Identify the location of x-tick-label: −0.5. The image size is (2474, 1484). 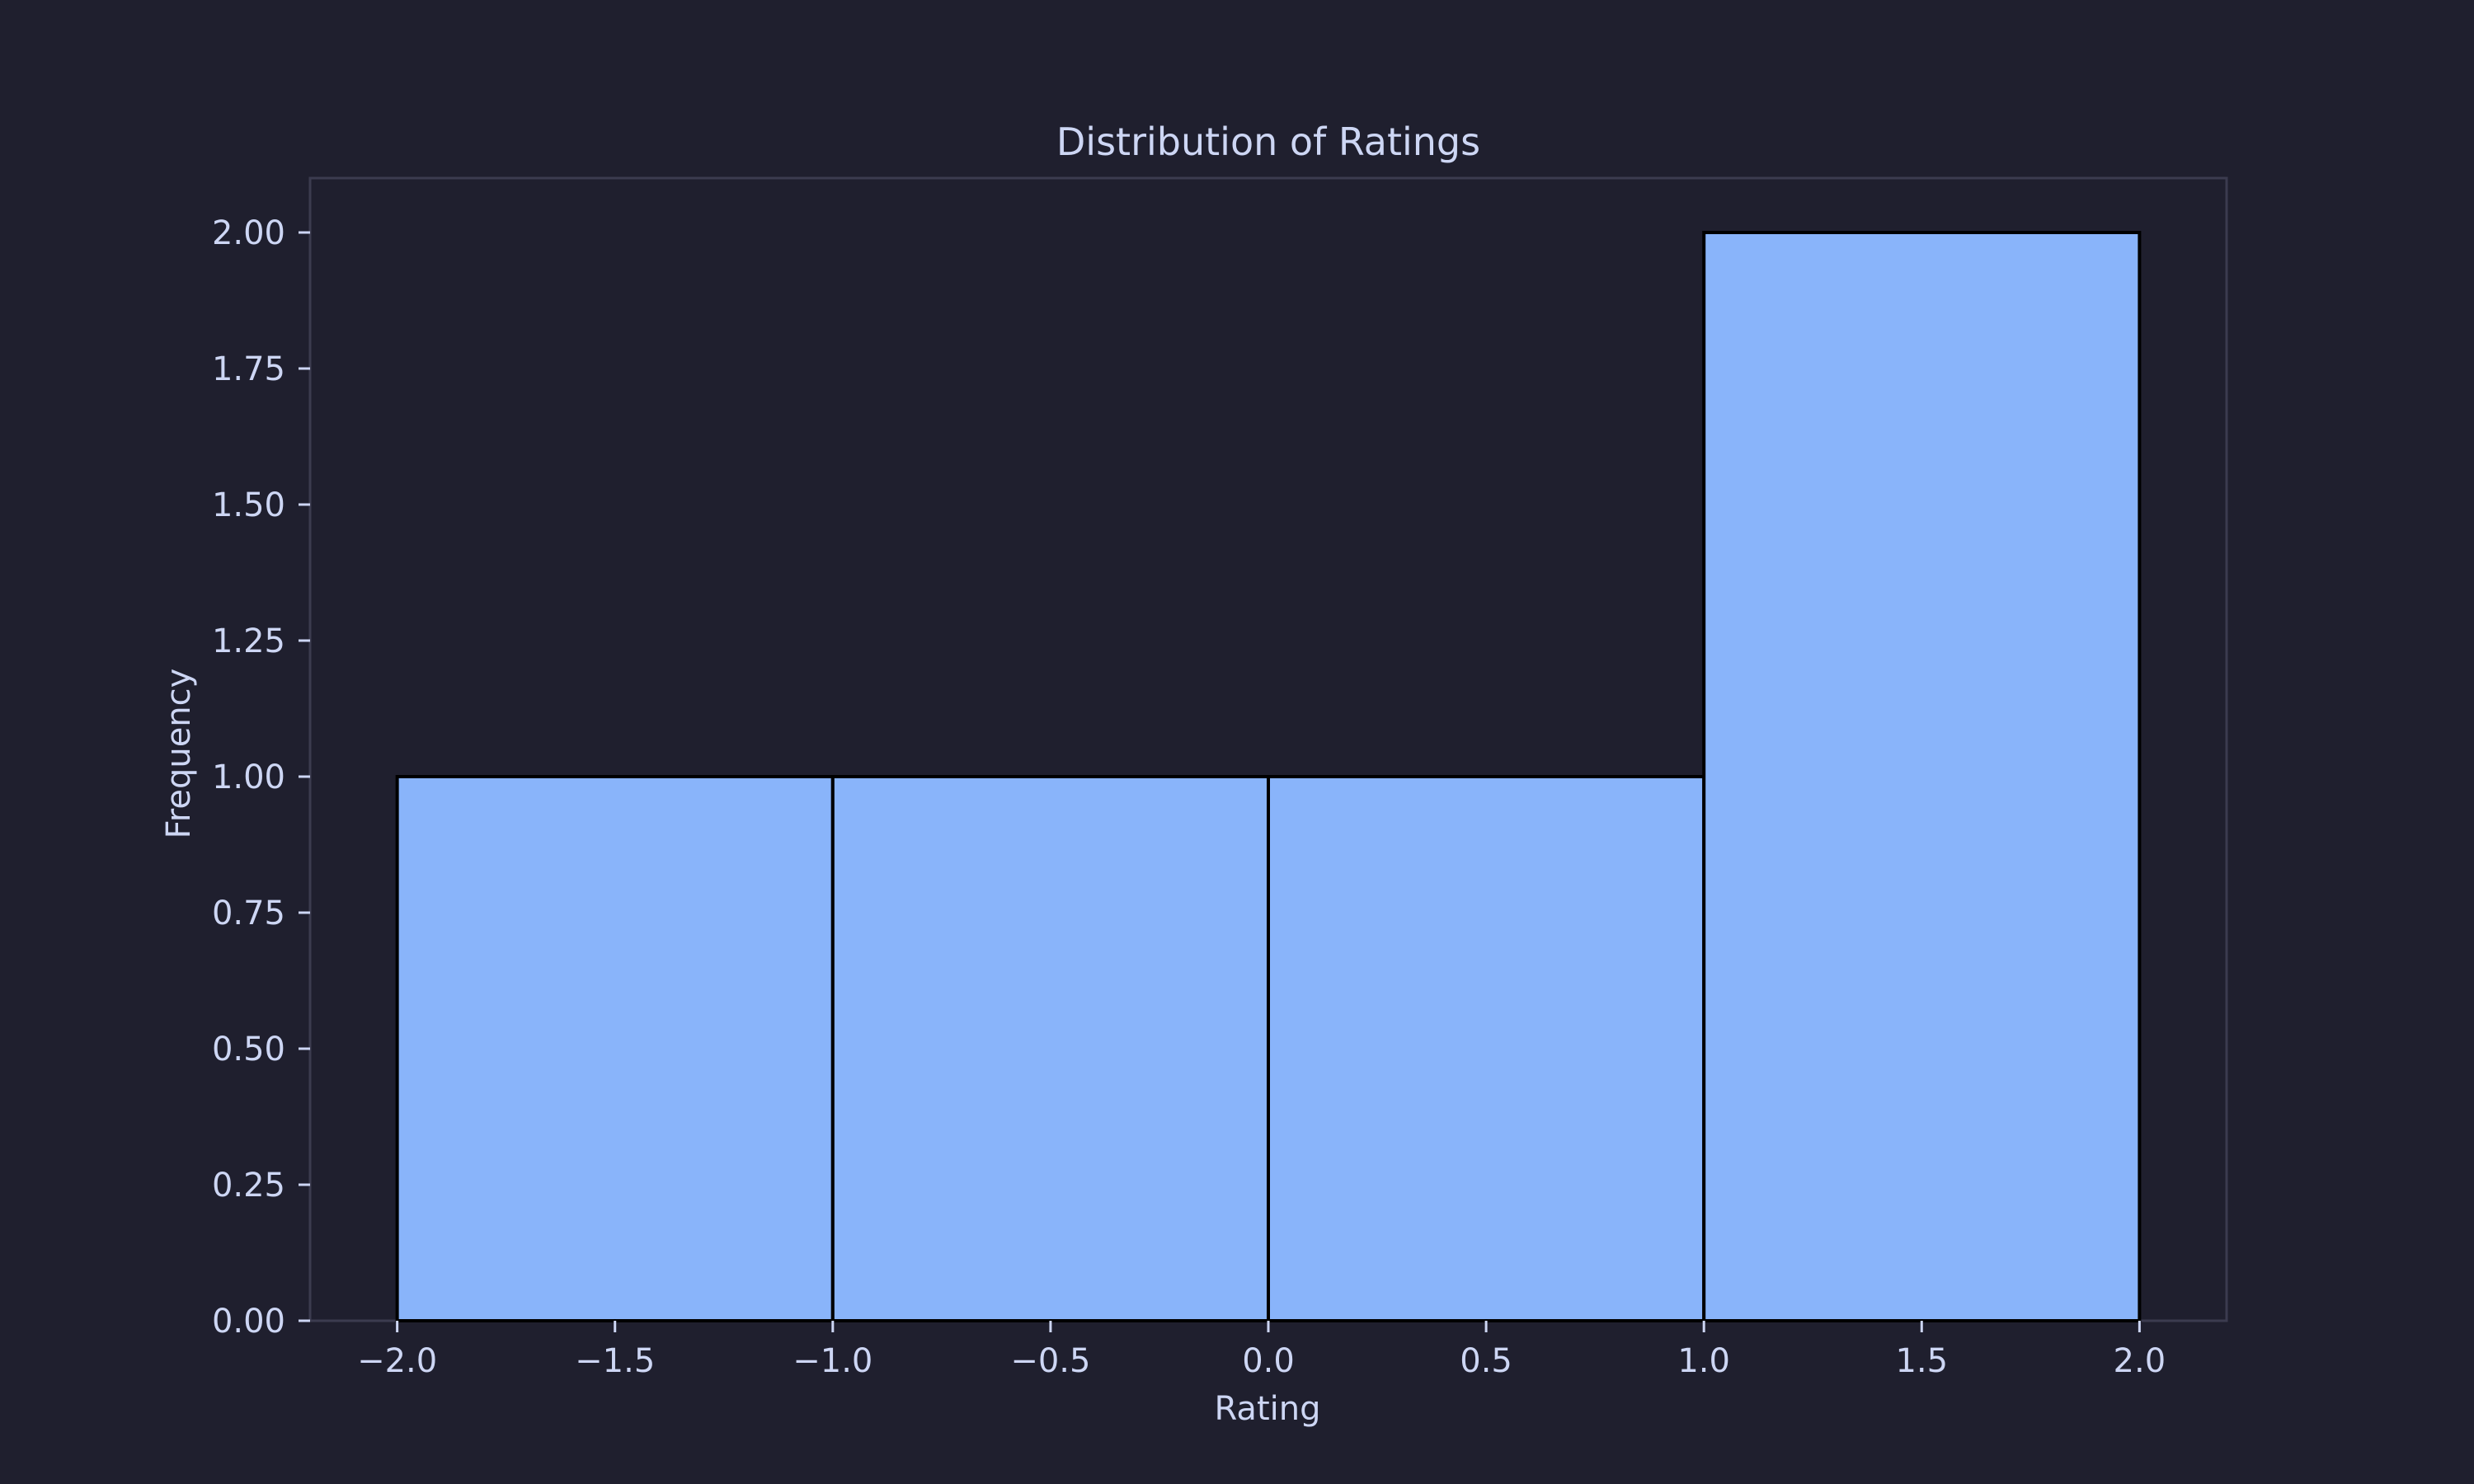
(1050, 1361).